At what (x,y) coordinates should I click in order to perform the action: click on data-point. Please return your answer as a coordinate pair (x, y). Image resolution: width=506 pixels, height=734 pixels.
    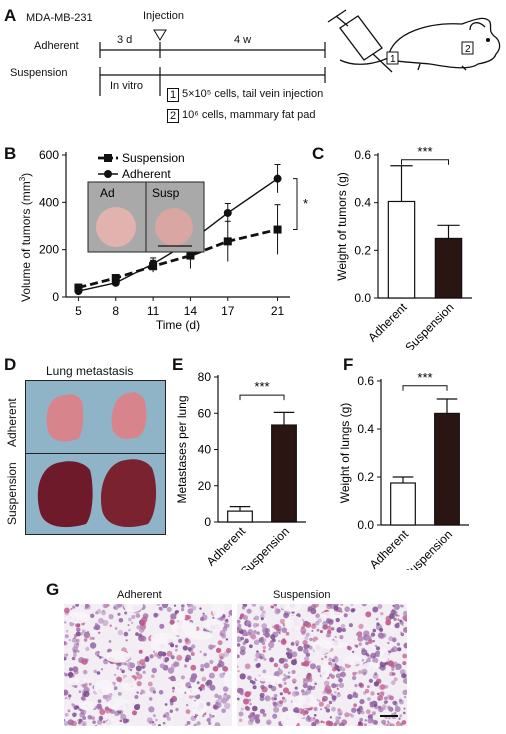
    Looking at the image, I should click on (277, 178).